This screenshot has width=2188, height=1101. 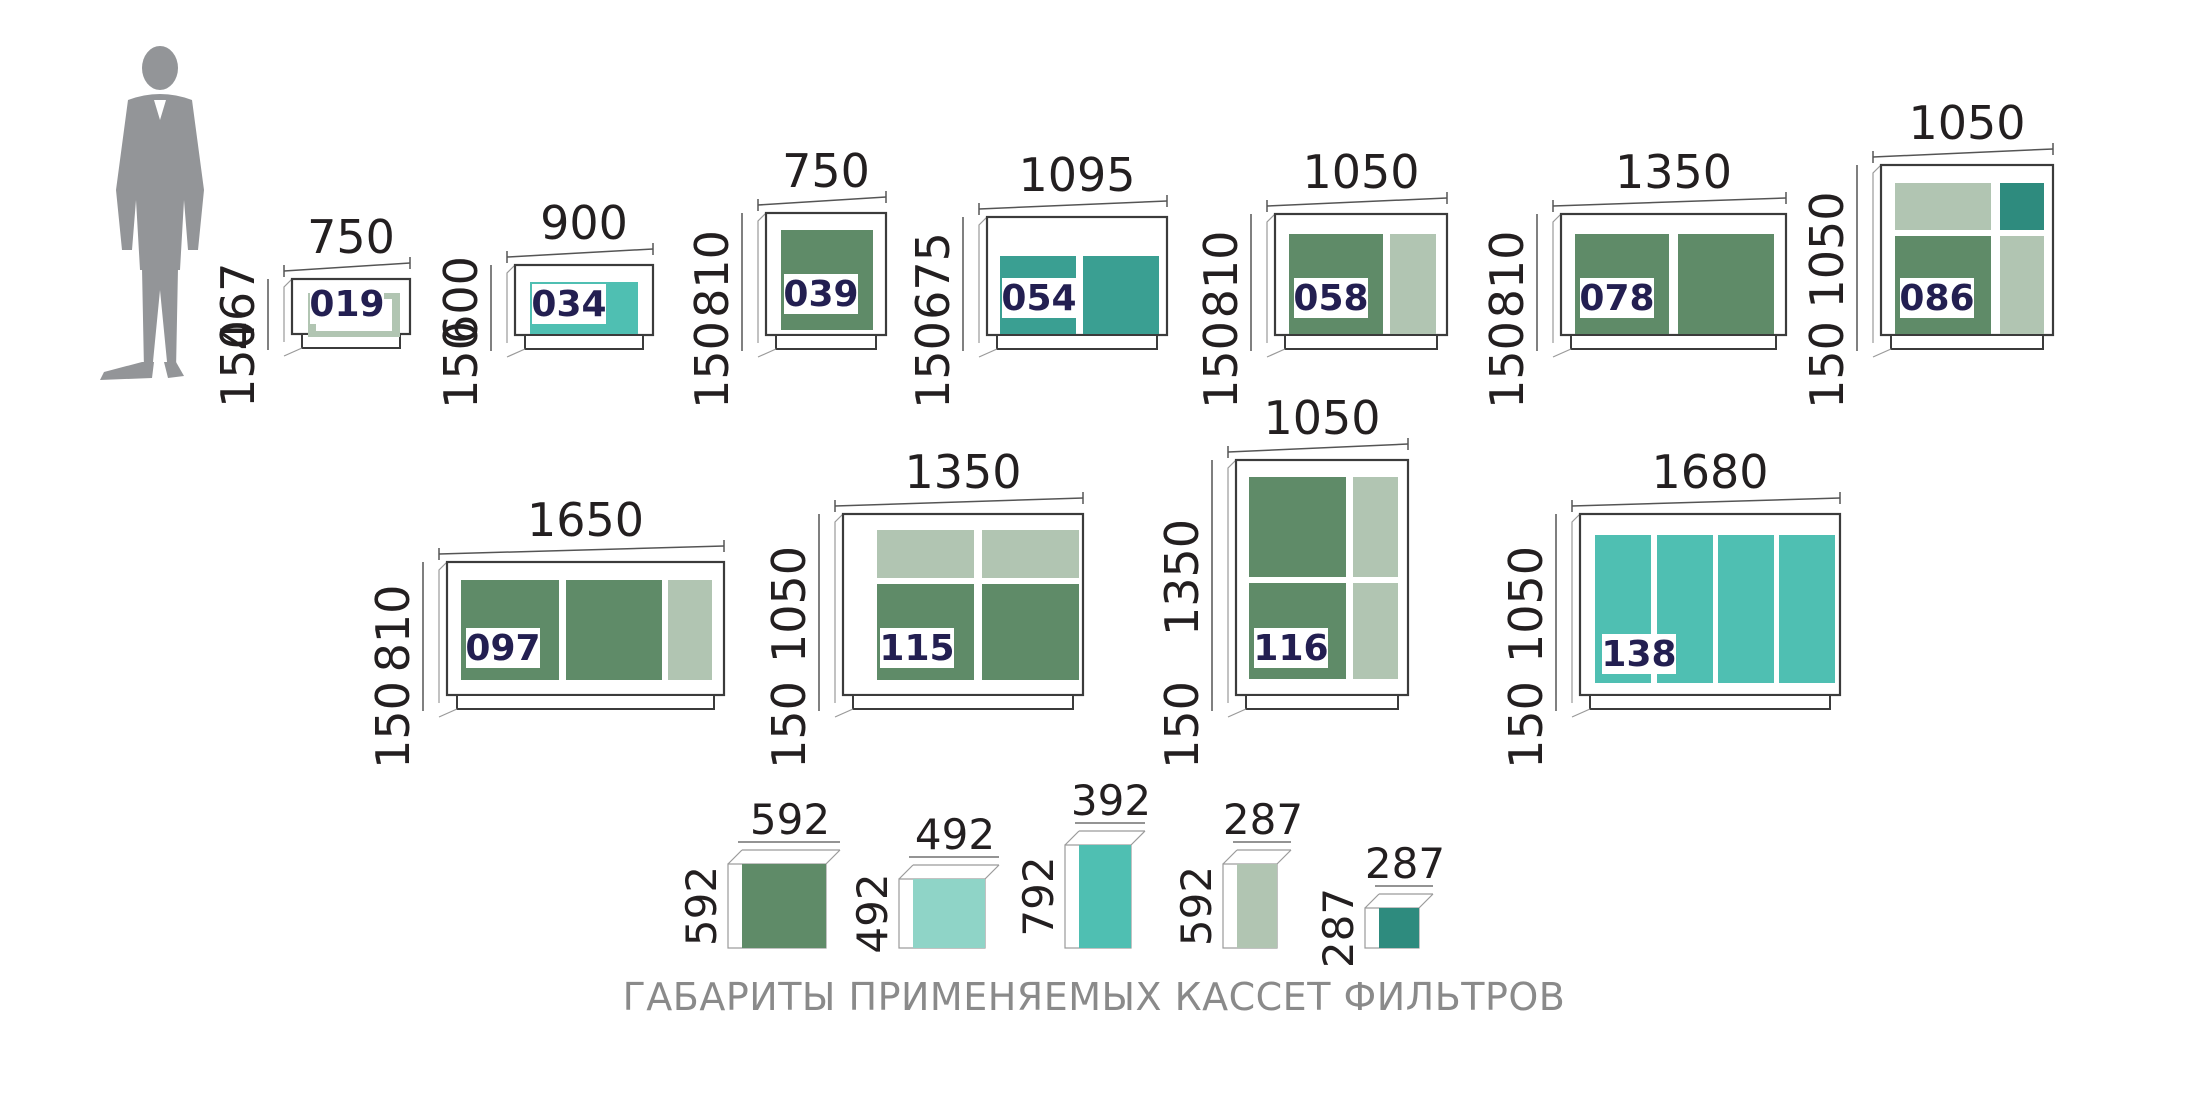 I want to click on human-left-shoe, so click(x=127, y=371).